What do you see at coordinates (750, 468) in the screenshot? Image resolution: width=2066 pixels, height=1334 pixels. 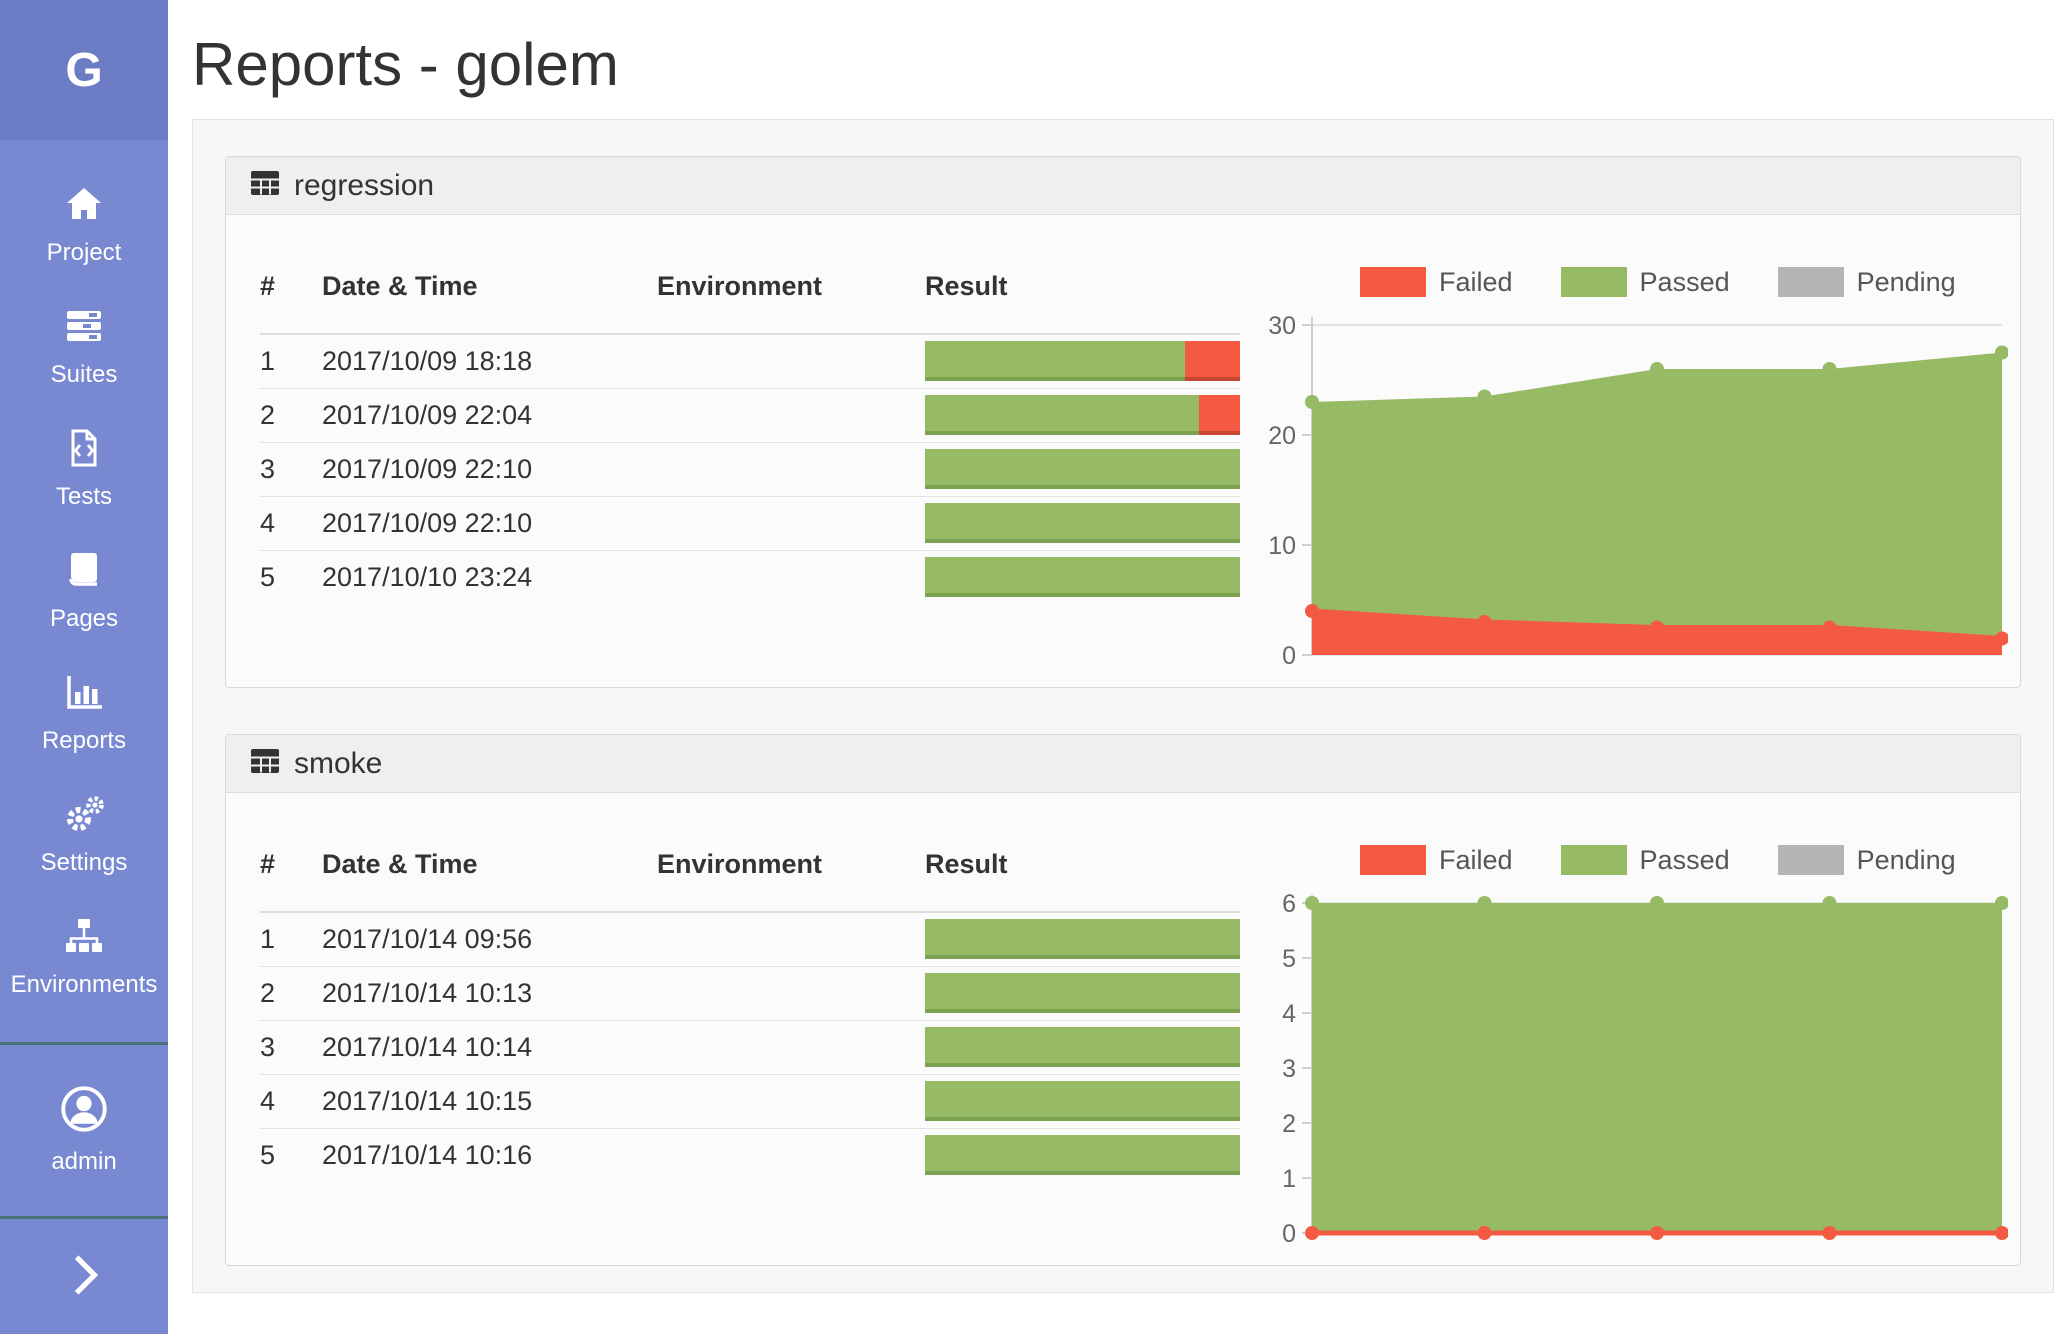 I see `execution-row: 3 2017/10/09 22:10` at bounding box center [750, 468].